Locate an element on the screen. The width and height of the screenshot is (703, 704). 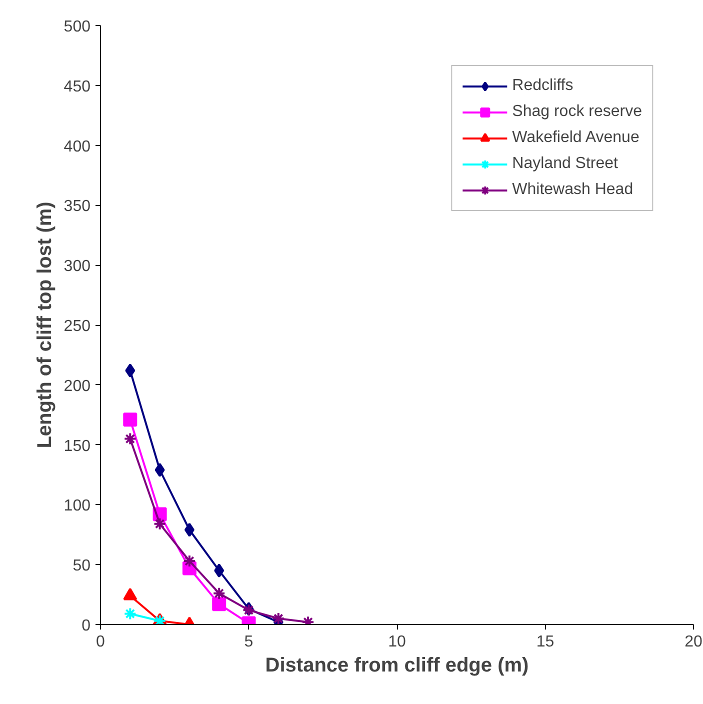
y-tick-label: 400 is located at coordinates (77, 147).